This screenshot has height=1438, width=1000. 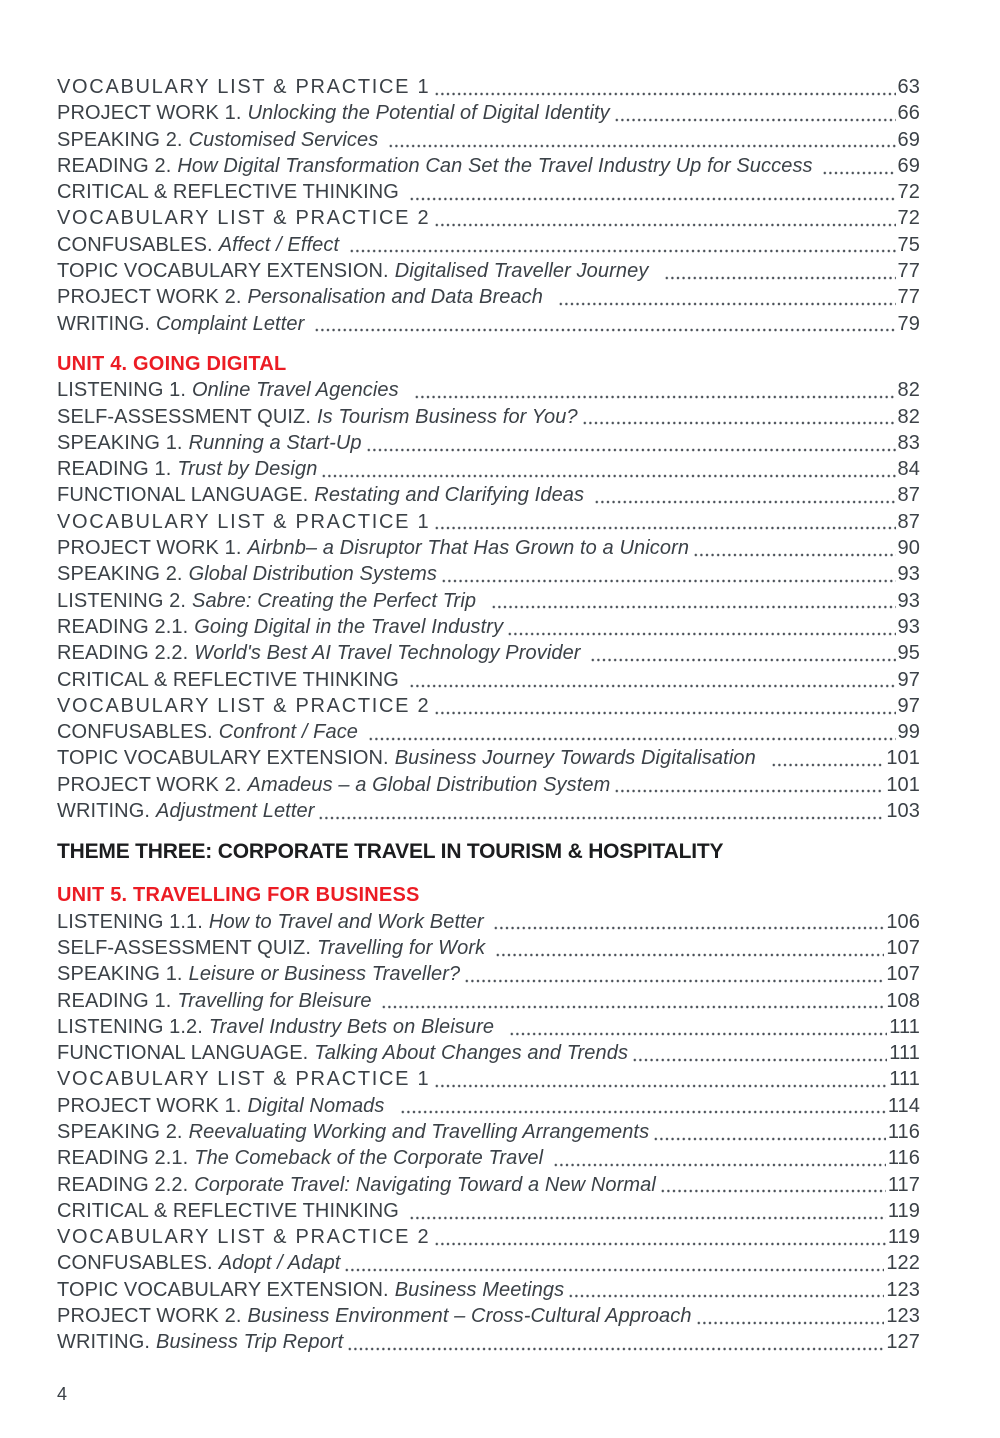 I want to click on entry-title: Confront / Face, so click(x=291, y=732).